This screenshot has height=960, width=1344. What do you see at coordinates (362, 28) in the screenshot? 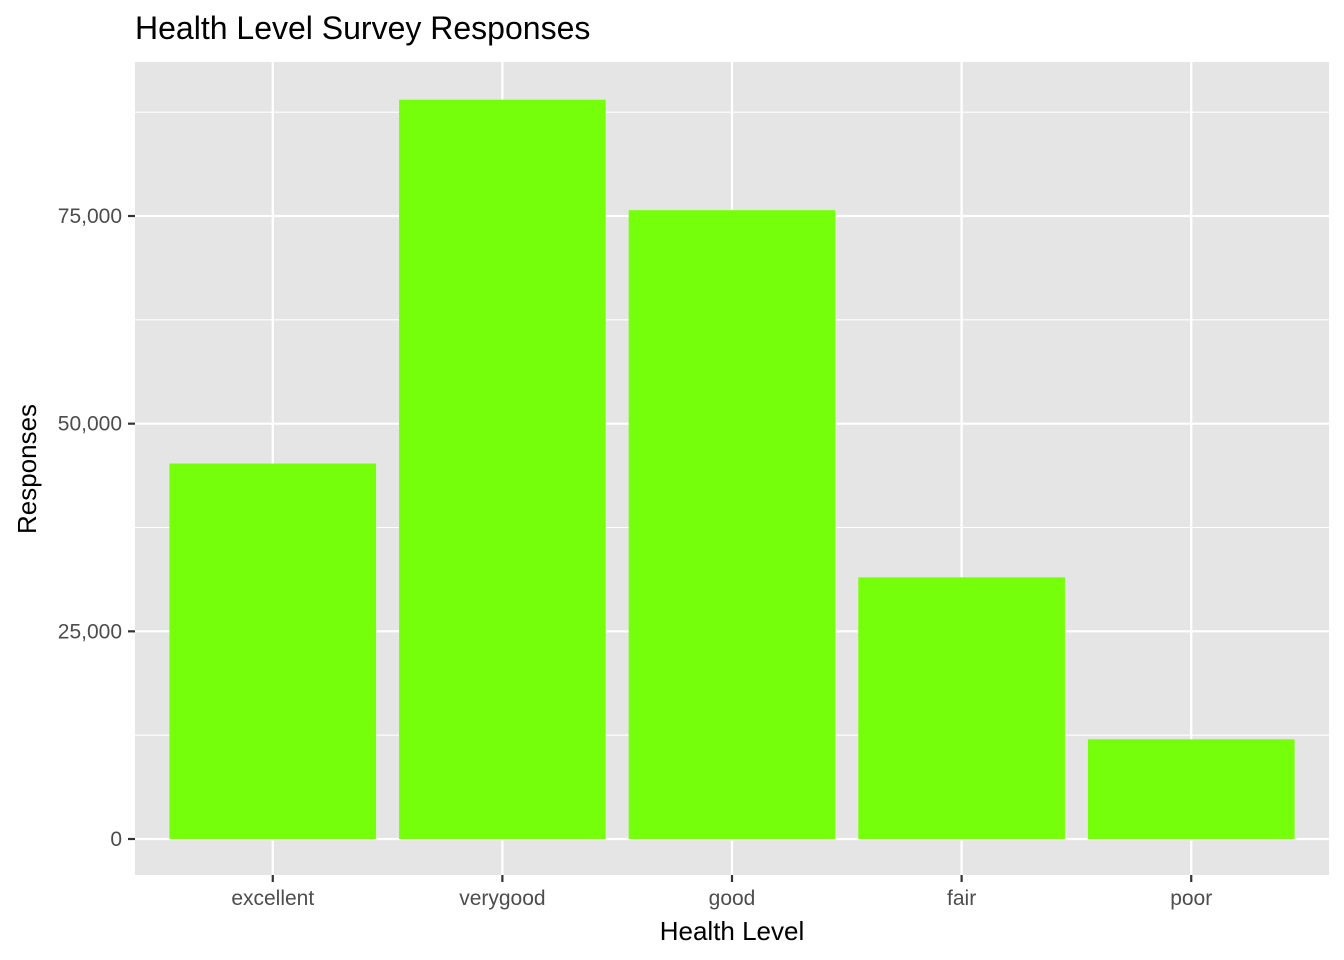
I see `chart-title: Health Level Survey Responses` at bounding box center [362, 28].